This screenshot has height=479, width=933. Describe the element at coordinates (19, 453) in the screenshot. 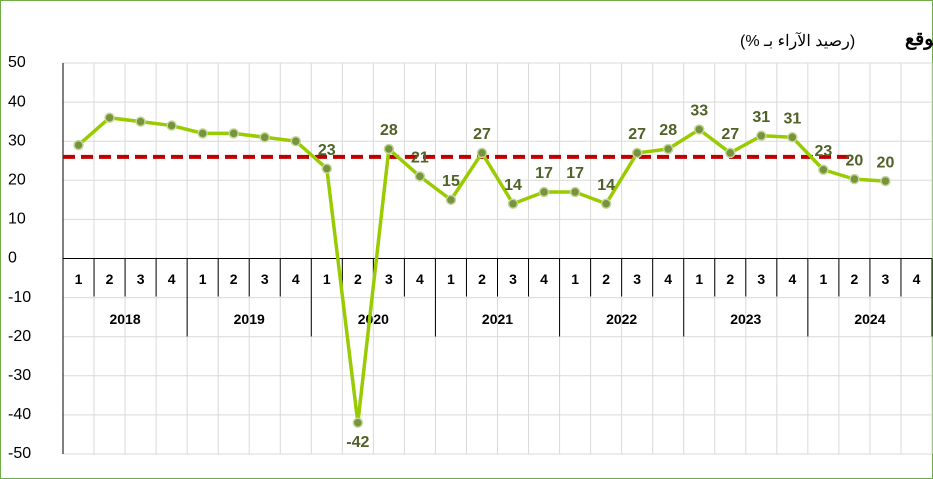

I see `y-tick-label: -50` at that location.